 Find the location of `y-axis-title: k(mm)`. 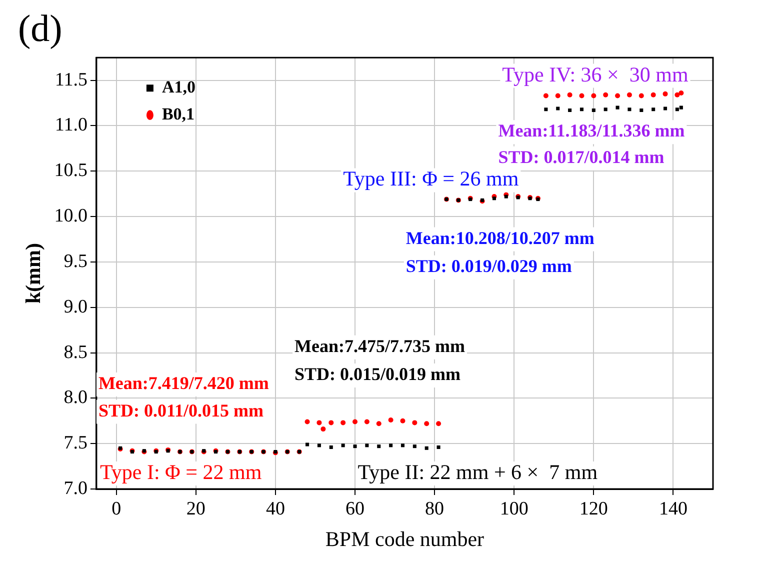

y-axis-title: k(mm) is located at coordinates (33, 273).